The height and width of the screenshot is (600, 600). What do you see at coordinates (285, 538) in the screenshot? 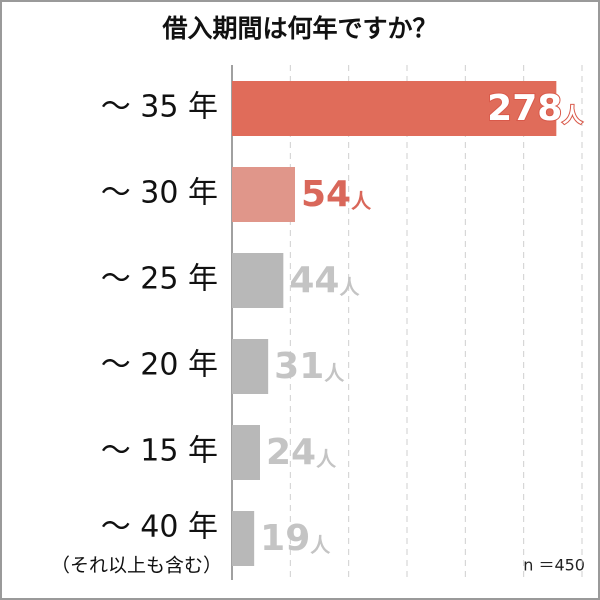
I see `value-number: 19` at bounding box center [285, 538].